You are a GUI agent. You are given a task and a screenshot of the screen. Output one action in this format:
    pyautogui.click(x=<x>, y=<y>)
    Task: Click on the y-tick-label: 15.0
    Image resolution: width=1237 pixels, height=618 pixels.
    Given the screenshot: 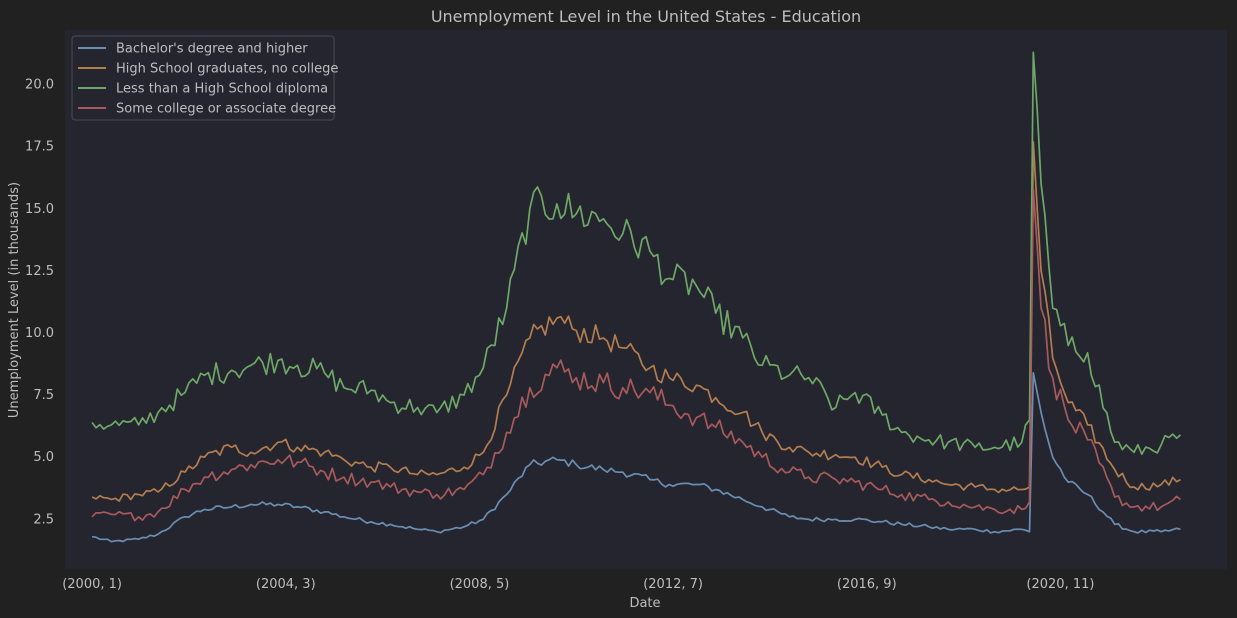 What is the action you would take?
    pyautogui.click(x=39, y=209)
    